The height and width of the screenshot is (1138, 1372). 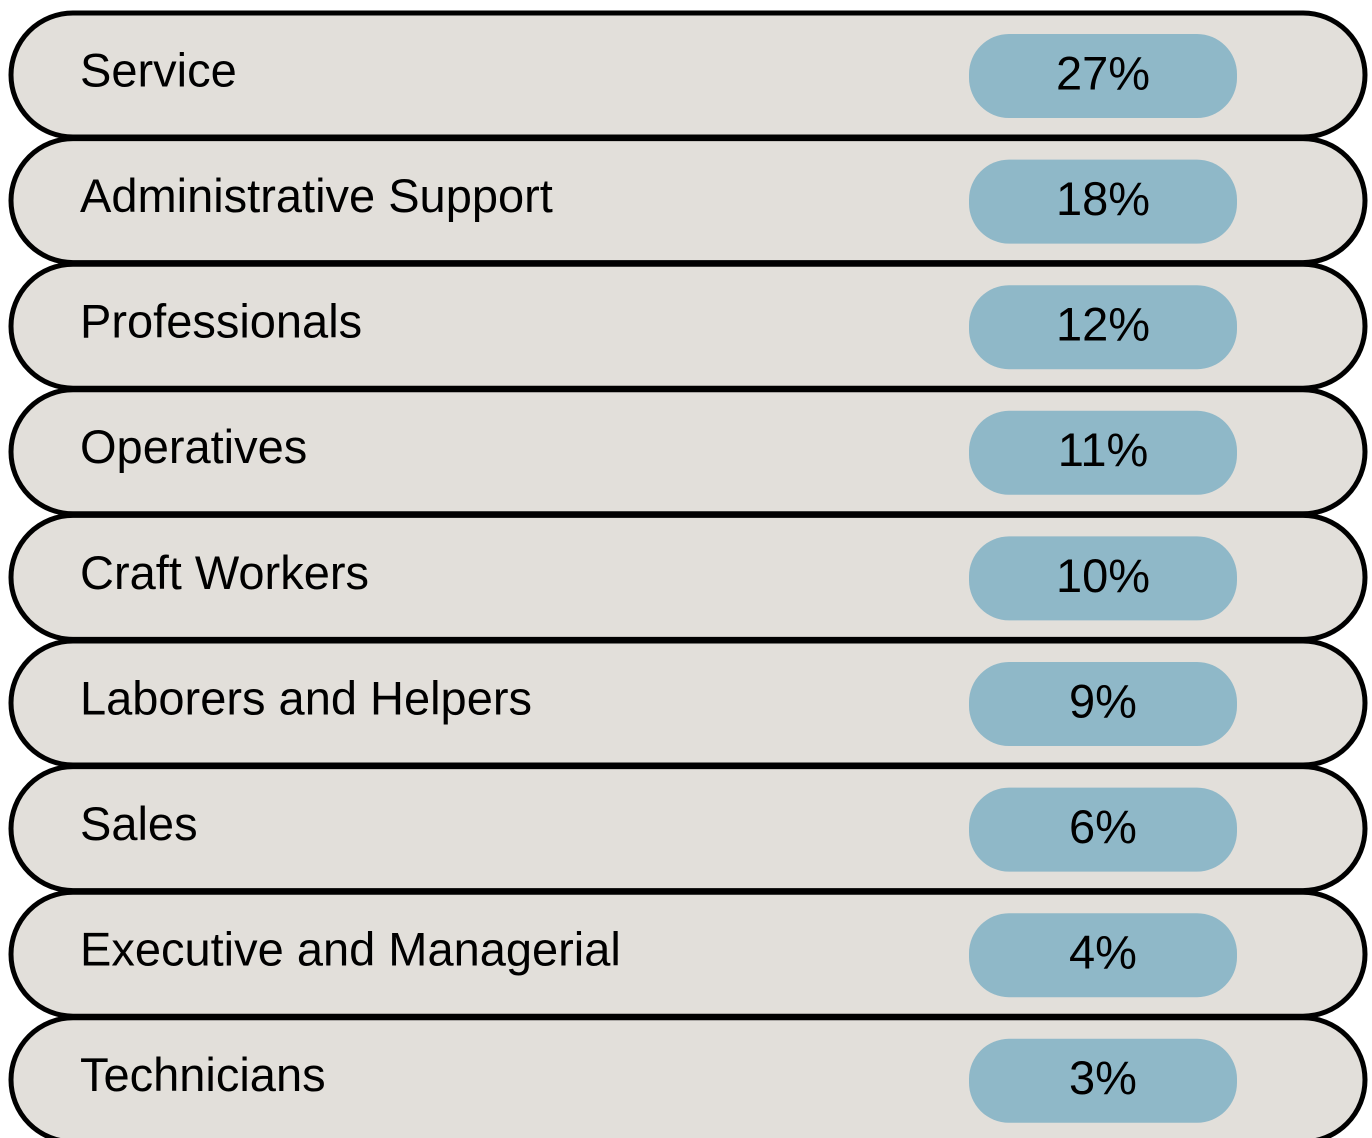 What do you see at coordinates (221, 321) in the screenshot?
I see `row-label: Professionals` at bounding box center [221, 321].